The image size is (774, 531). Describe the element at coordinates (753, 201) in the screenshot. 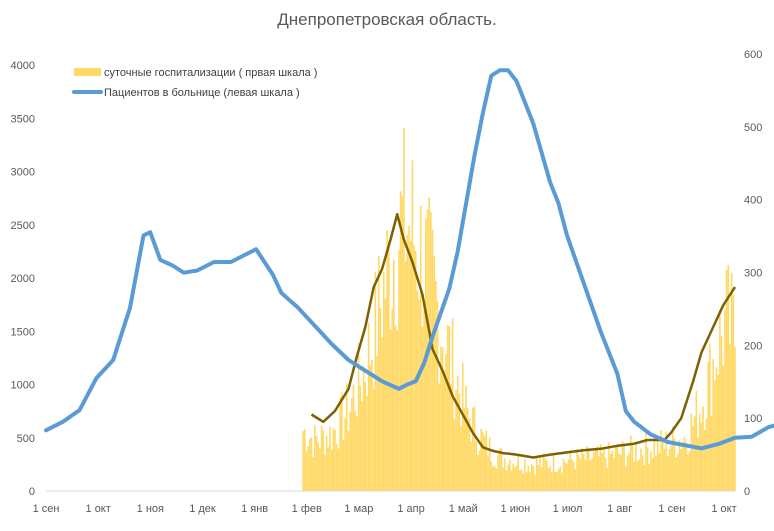

I see `y-right-tick-label: 400` at that location.